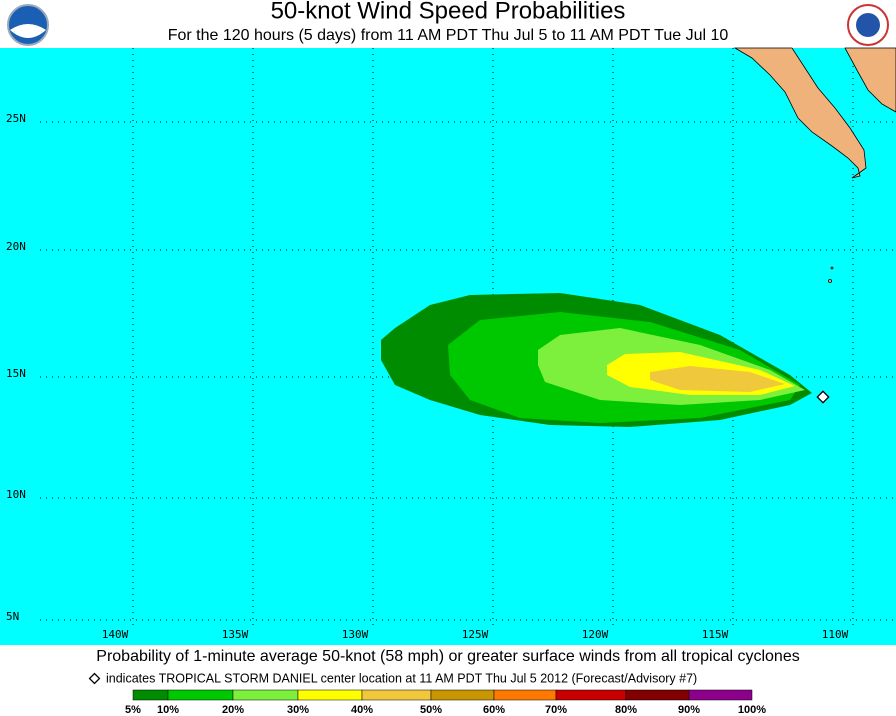  Describe the element at coordinates (355, 634) in the screenshot. I see `lon-label: 130W` at that location.